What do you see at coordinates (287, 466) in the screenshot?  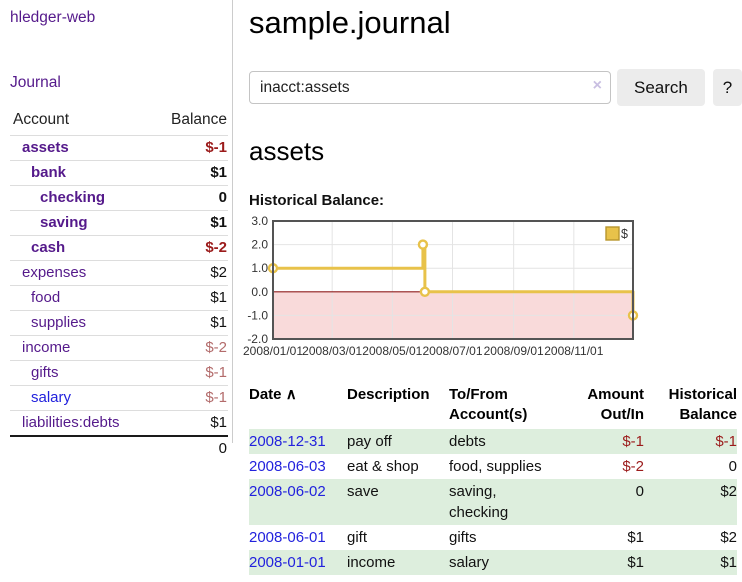 I see `transaction-date-link: 2008-06-03` at bounding box center [287, 466].